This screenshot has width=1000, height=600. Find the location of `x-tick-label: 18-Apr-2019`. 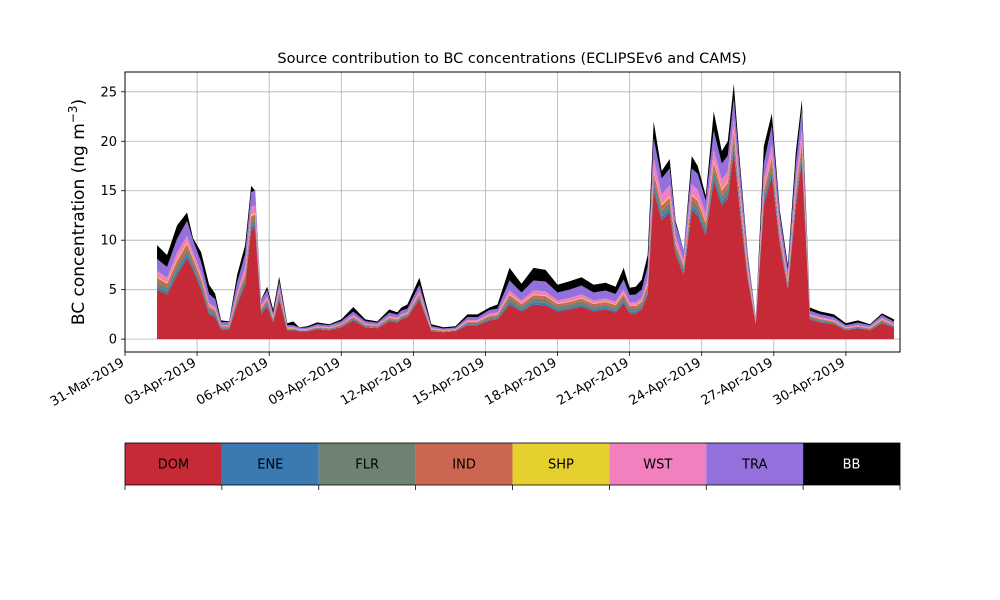

x-tick-label: 18-Apr-2019 is located at coordinates (520, 381).